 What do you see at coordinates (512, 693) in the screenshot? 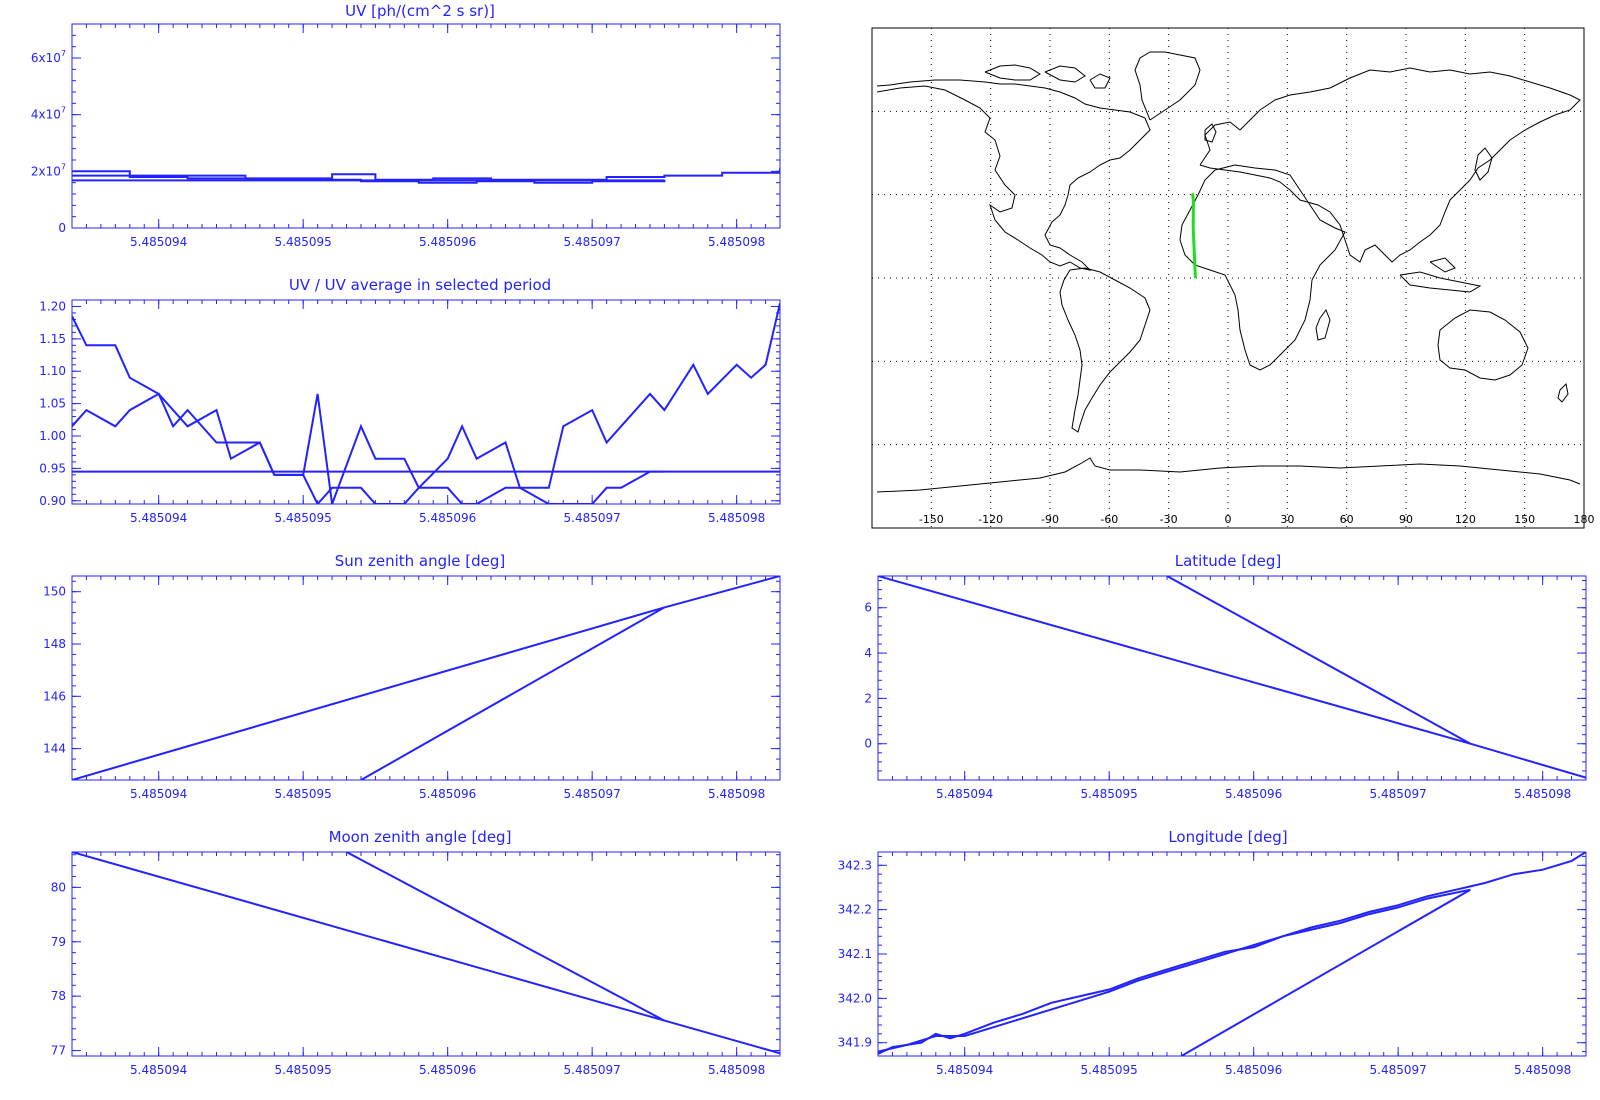
I see `sun_zenith-series-1-line` at bounding box center [512, 693].